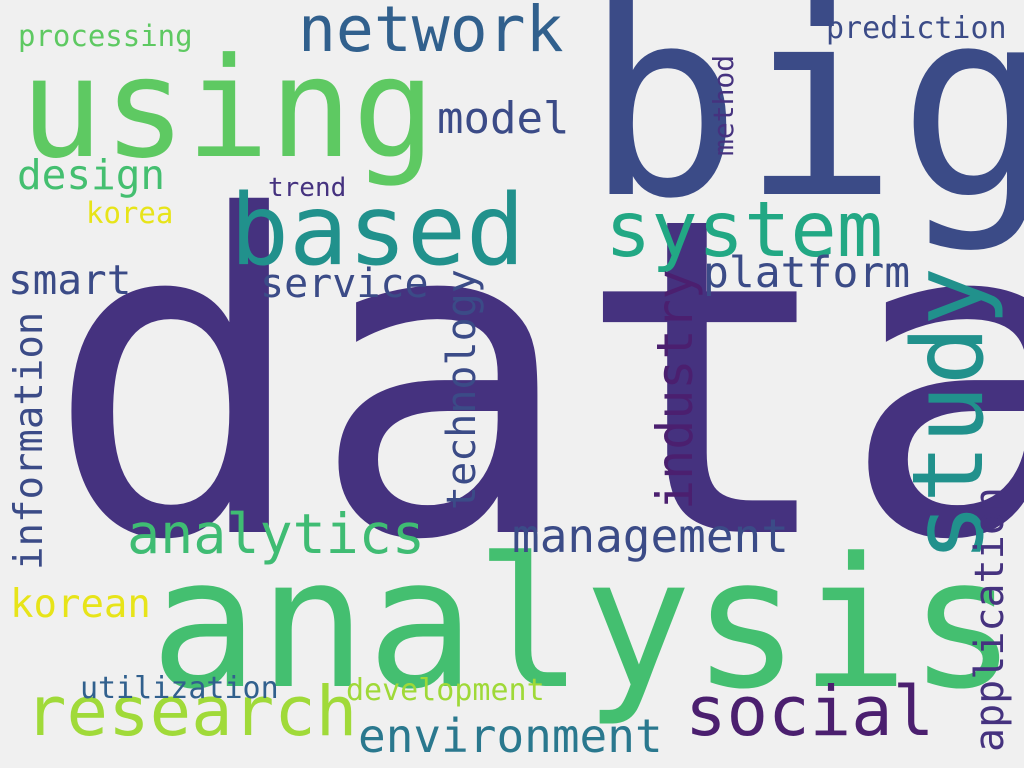  What do you see at coordinates (70, 280) in the screenshot?
I see `word-smart: smart` at bounding box center [70, 280].